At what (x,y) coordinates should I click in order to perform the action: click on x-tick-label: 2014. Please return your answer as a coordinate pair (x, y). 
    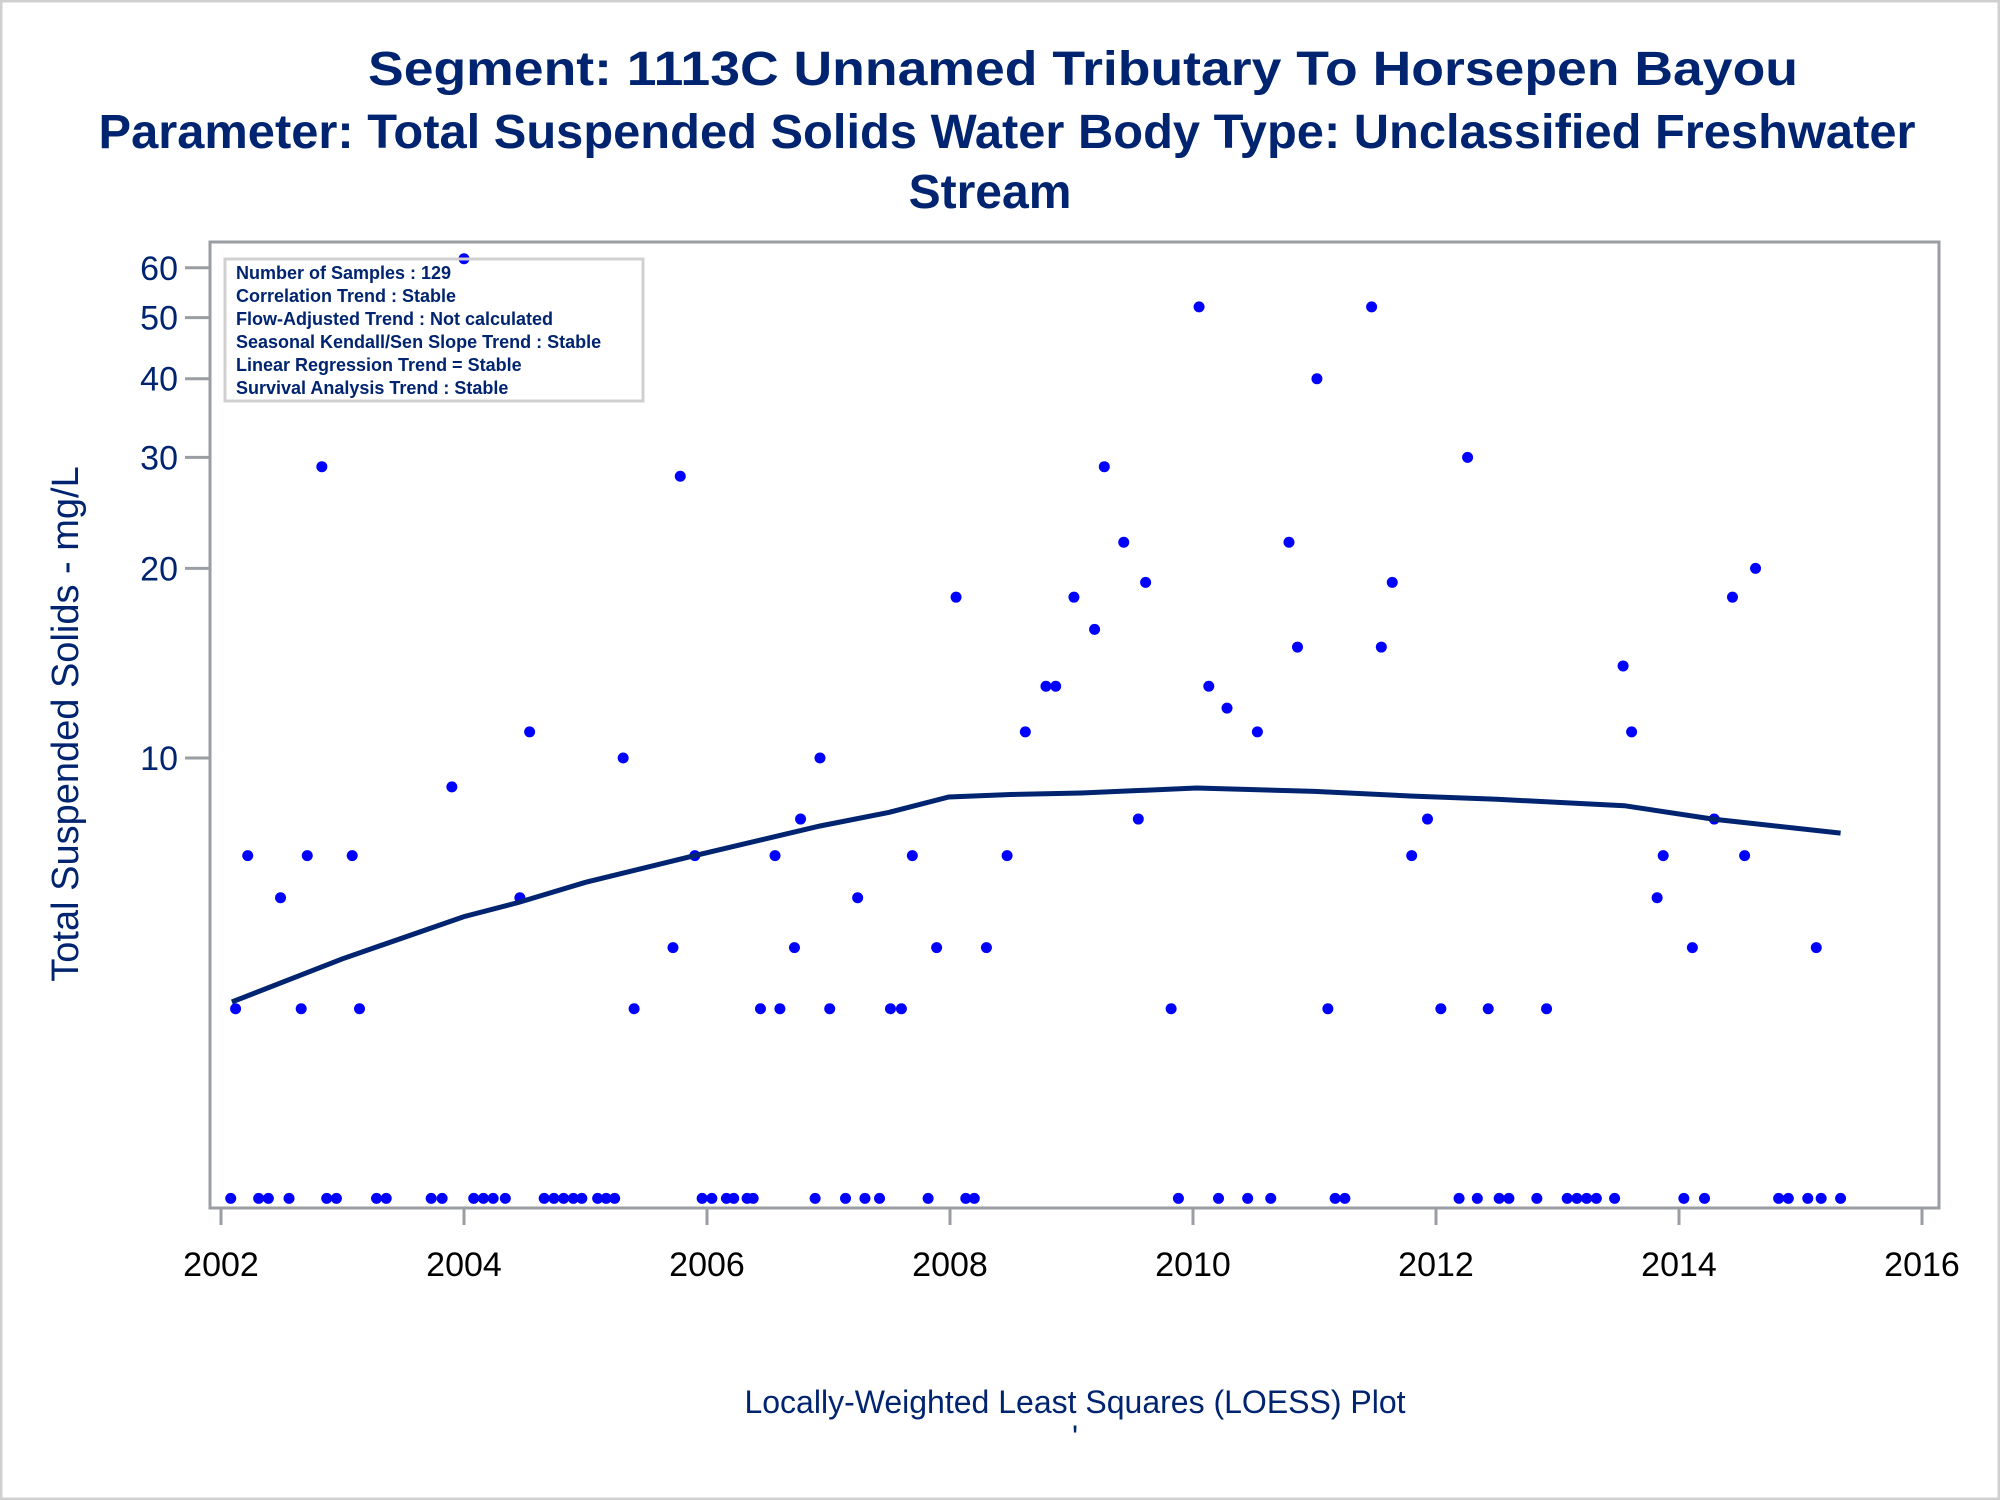
    Looking at the image, I should click on (1679, 1265).